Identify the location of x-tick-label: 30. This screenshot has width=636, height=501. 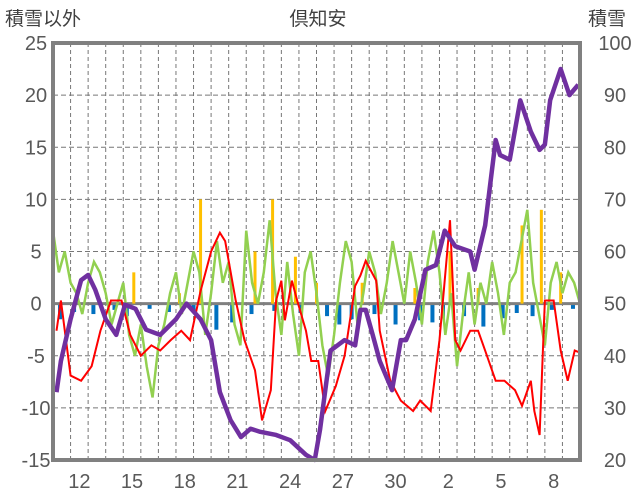
(395, 482).